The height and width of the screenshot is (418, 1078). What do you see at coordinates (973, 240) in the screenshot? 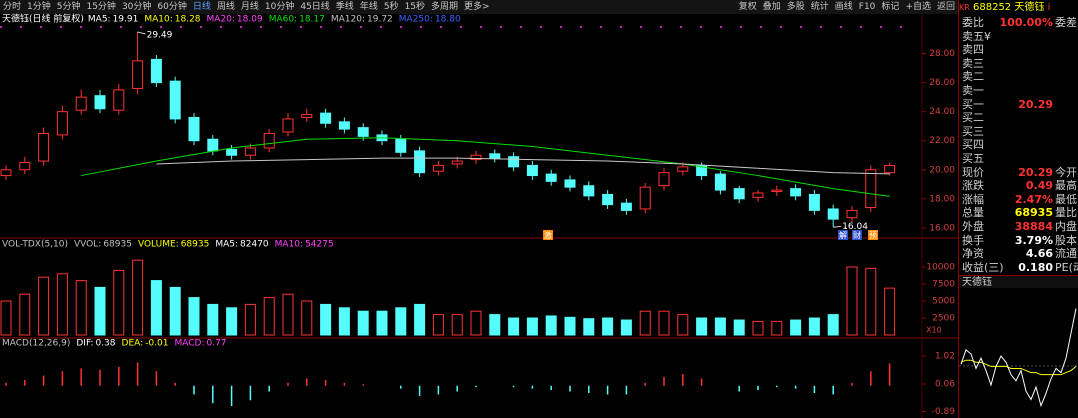
I see `row-label: 换手` at bounding box center [973, 240].